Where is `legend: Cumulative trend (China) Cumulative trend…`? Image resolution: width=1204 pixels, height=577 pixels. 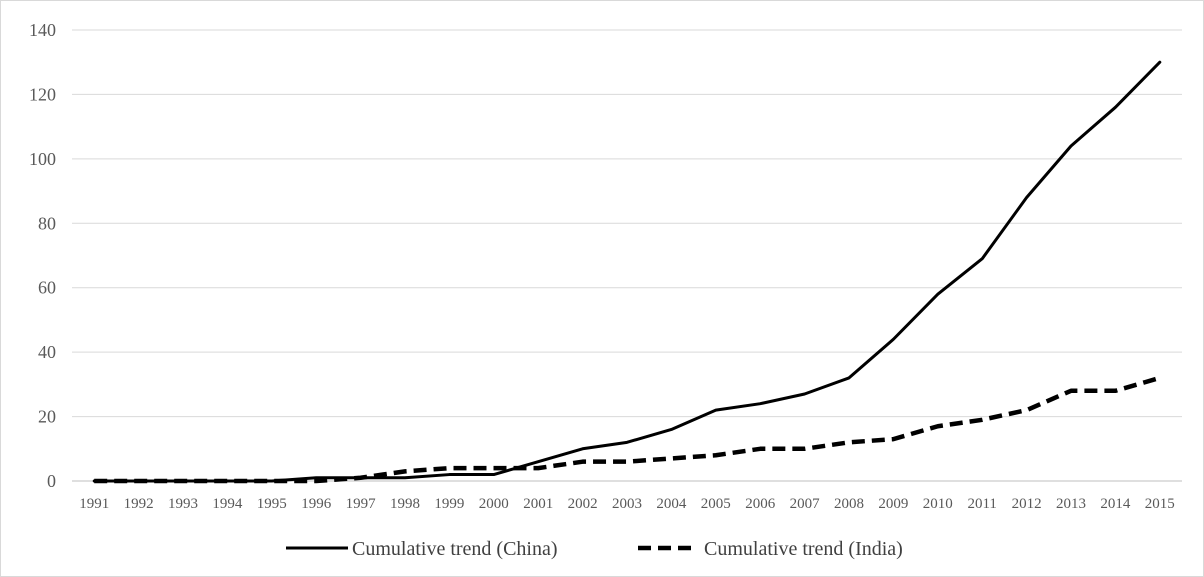 legend: Cumulative trend (China) Cumulative trend… is located at coordinates (594, 549).